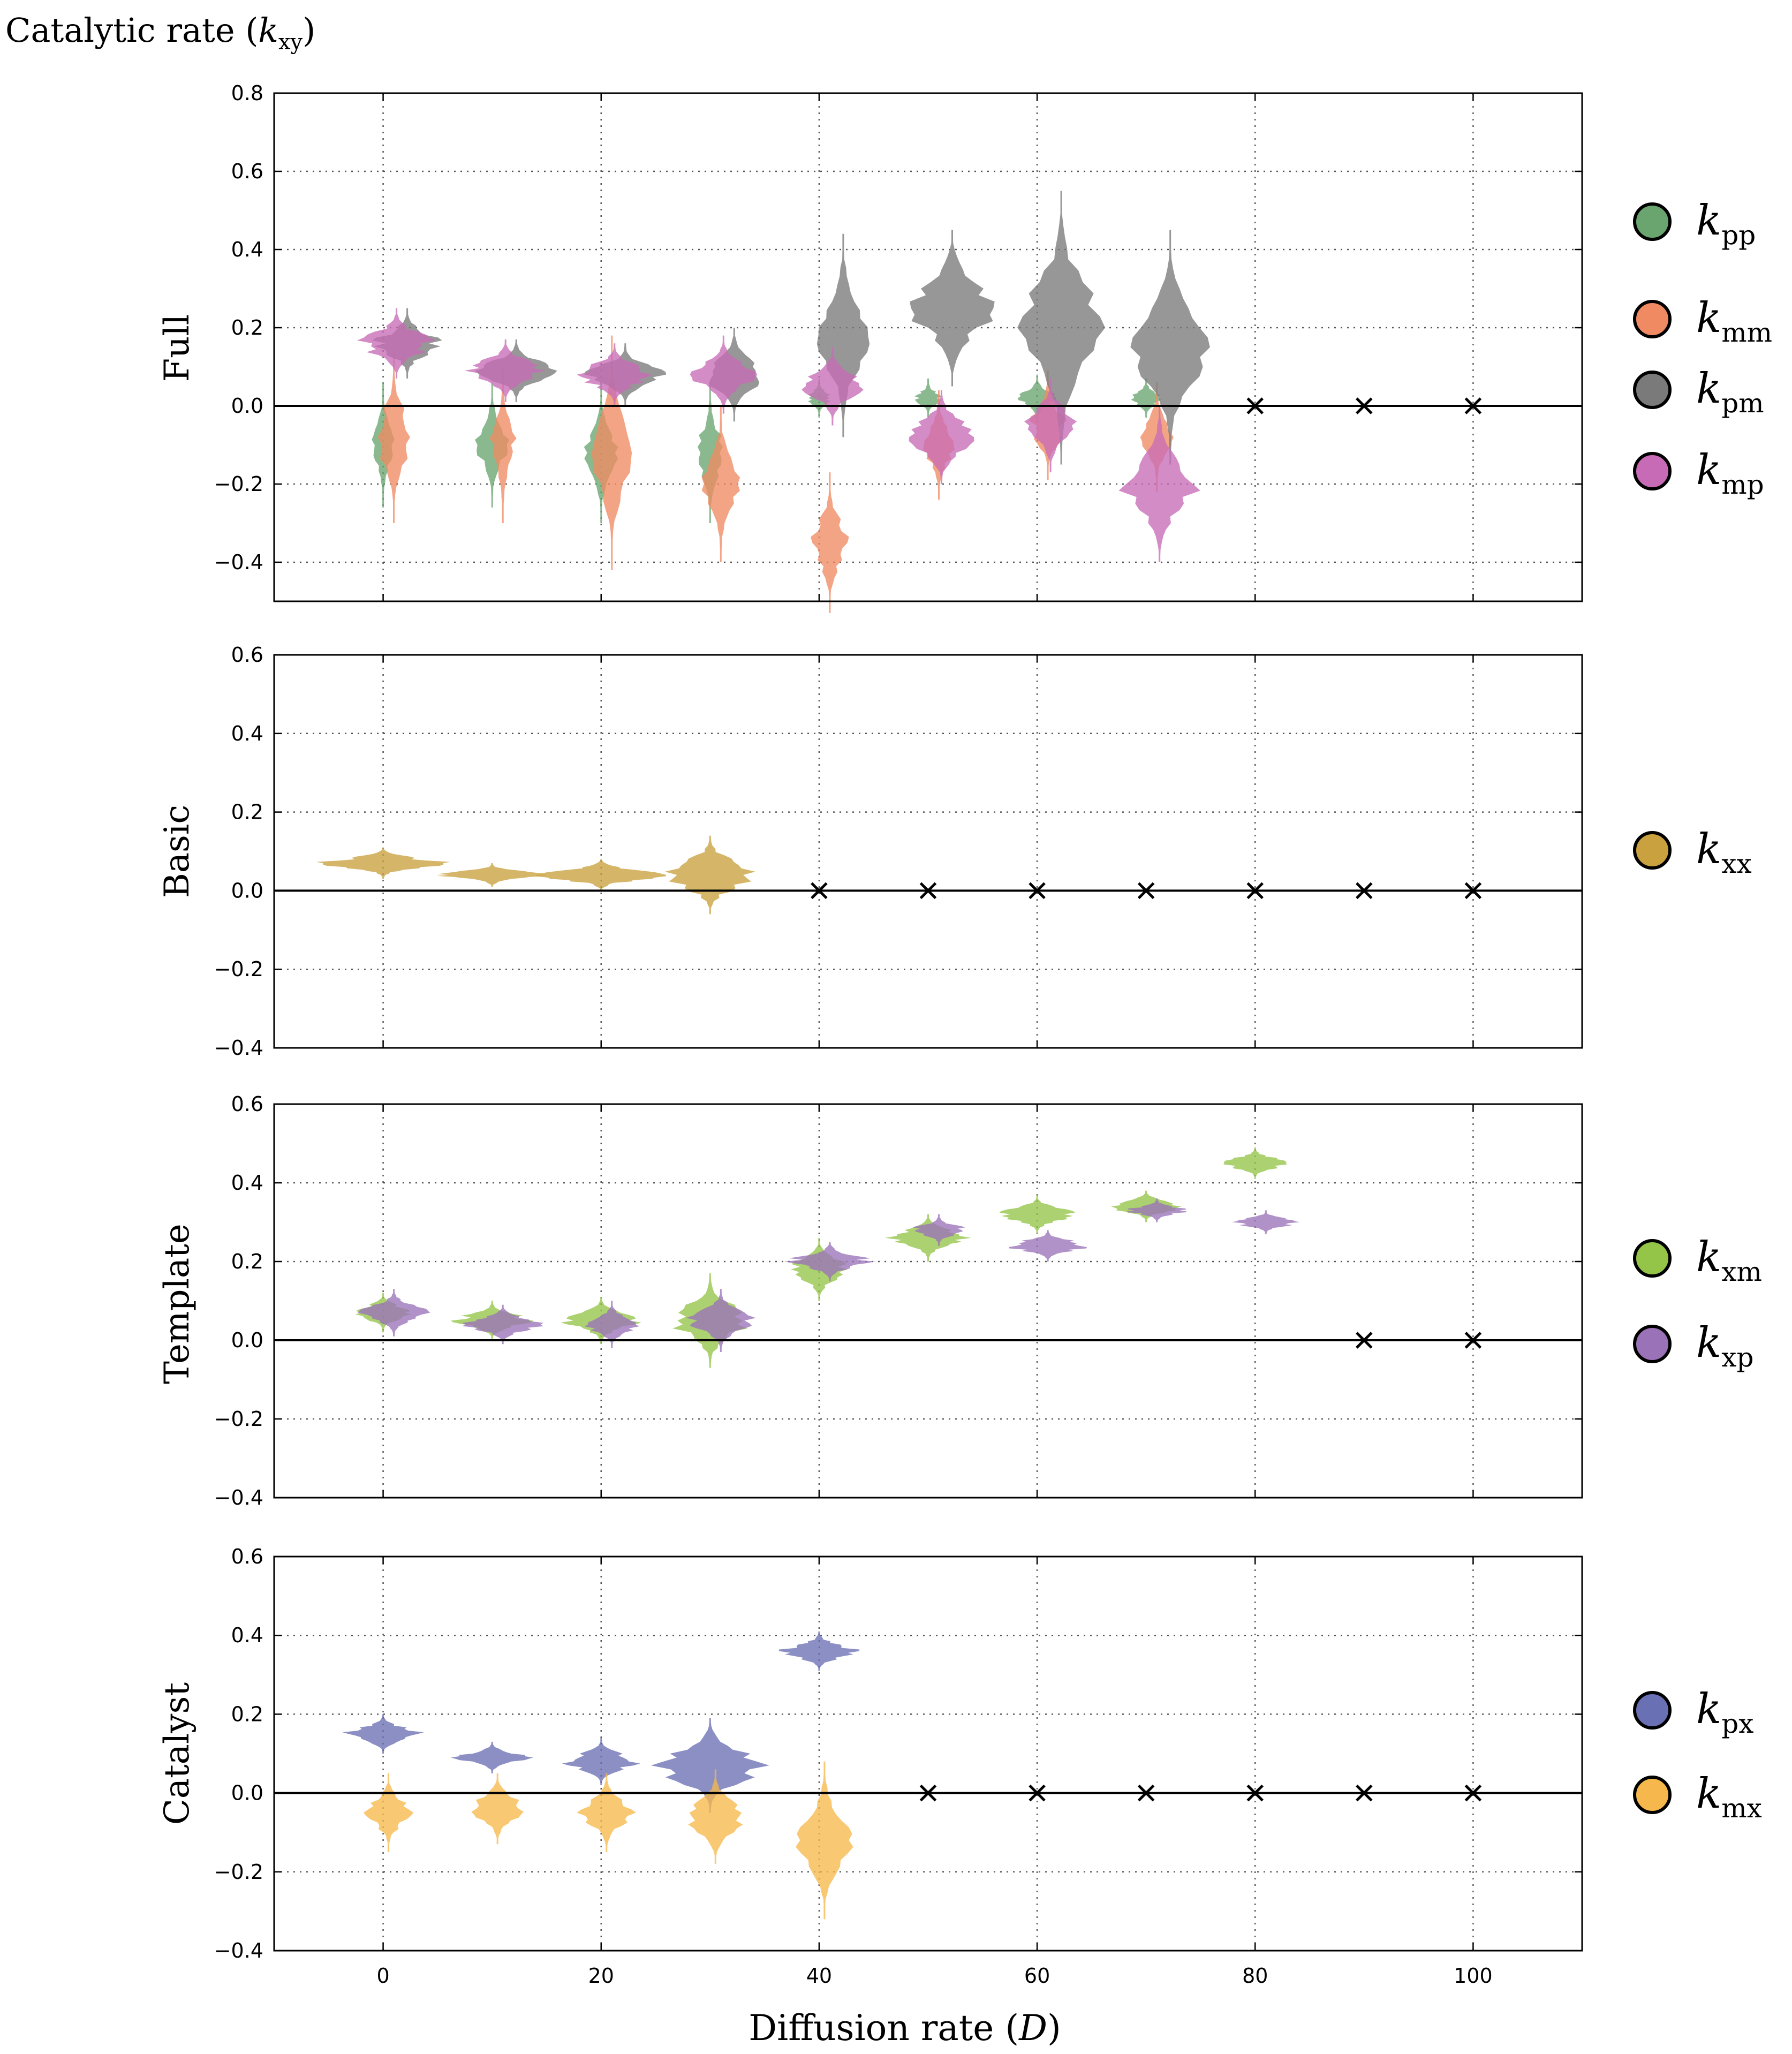  Describe the element at coordinates (1693, 1346) in the screenshot. I see `legend-entry-kxp: kxp` at that location.